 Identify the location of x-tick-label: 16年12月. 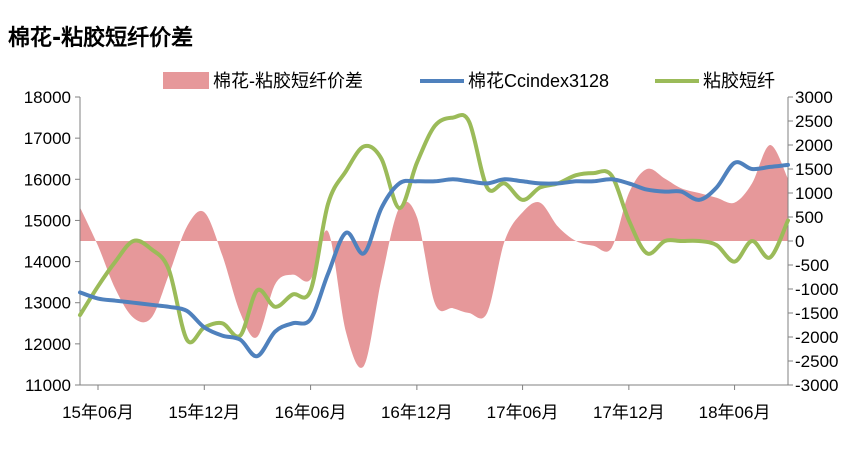
(417, 412).